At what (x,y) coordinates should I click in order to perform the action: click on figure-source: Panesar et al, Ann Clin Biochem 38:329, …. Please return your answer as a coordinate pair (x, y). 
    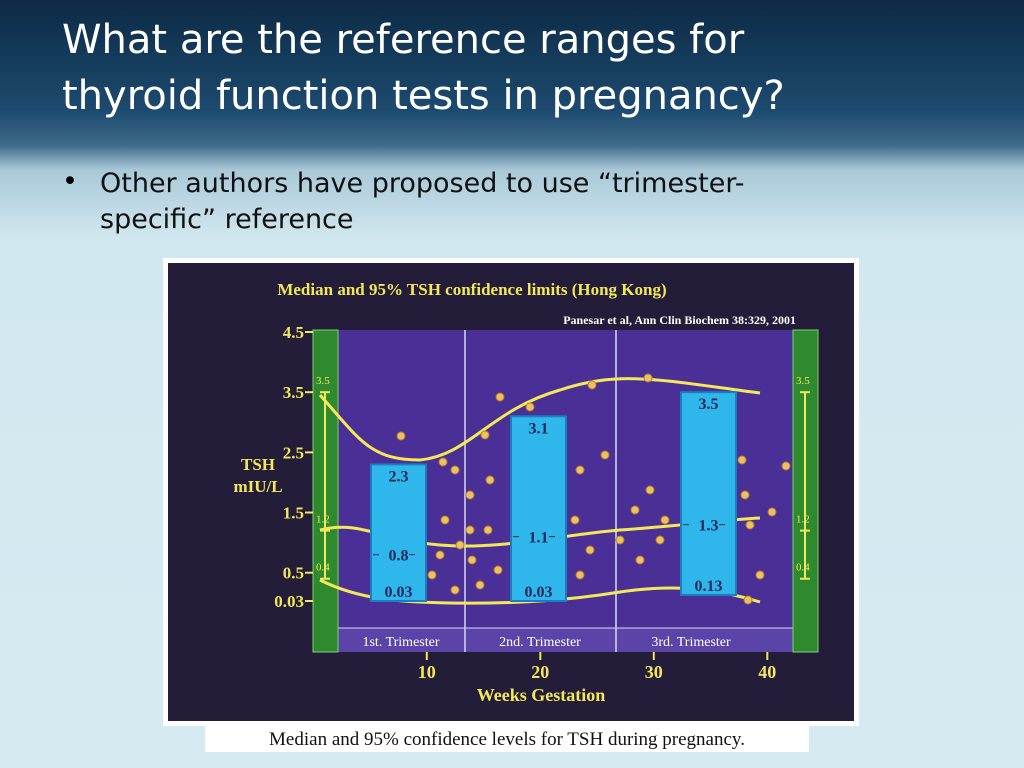
    Looking at the image, I should click on (679, 320).